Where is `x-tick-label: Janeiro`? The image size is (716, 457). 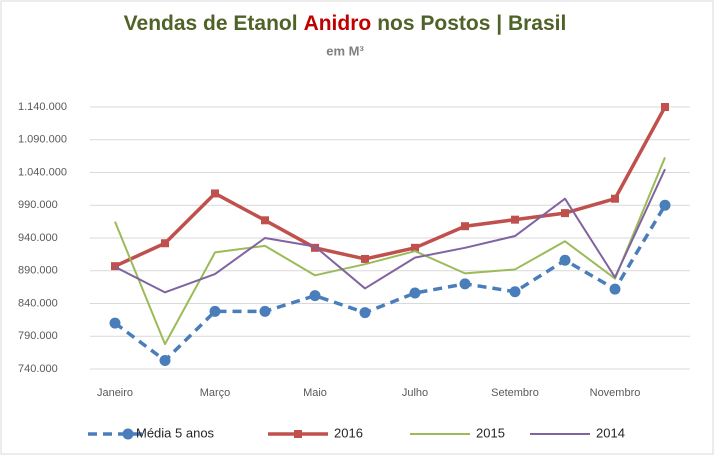
x-tick-label: Janeiro is located at coordinates (115, 393).